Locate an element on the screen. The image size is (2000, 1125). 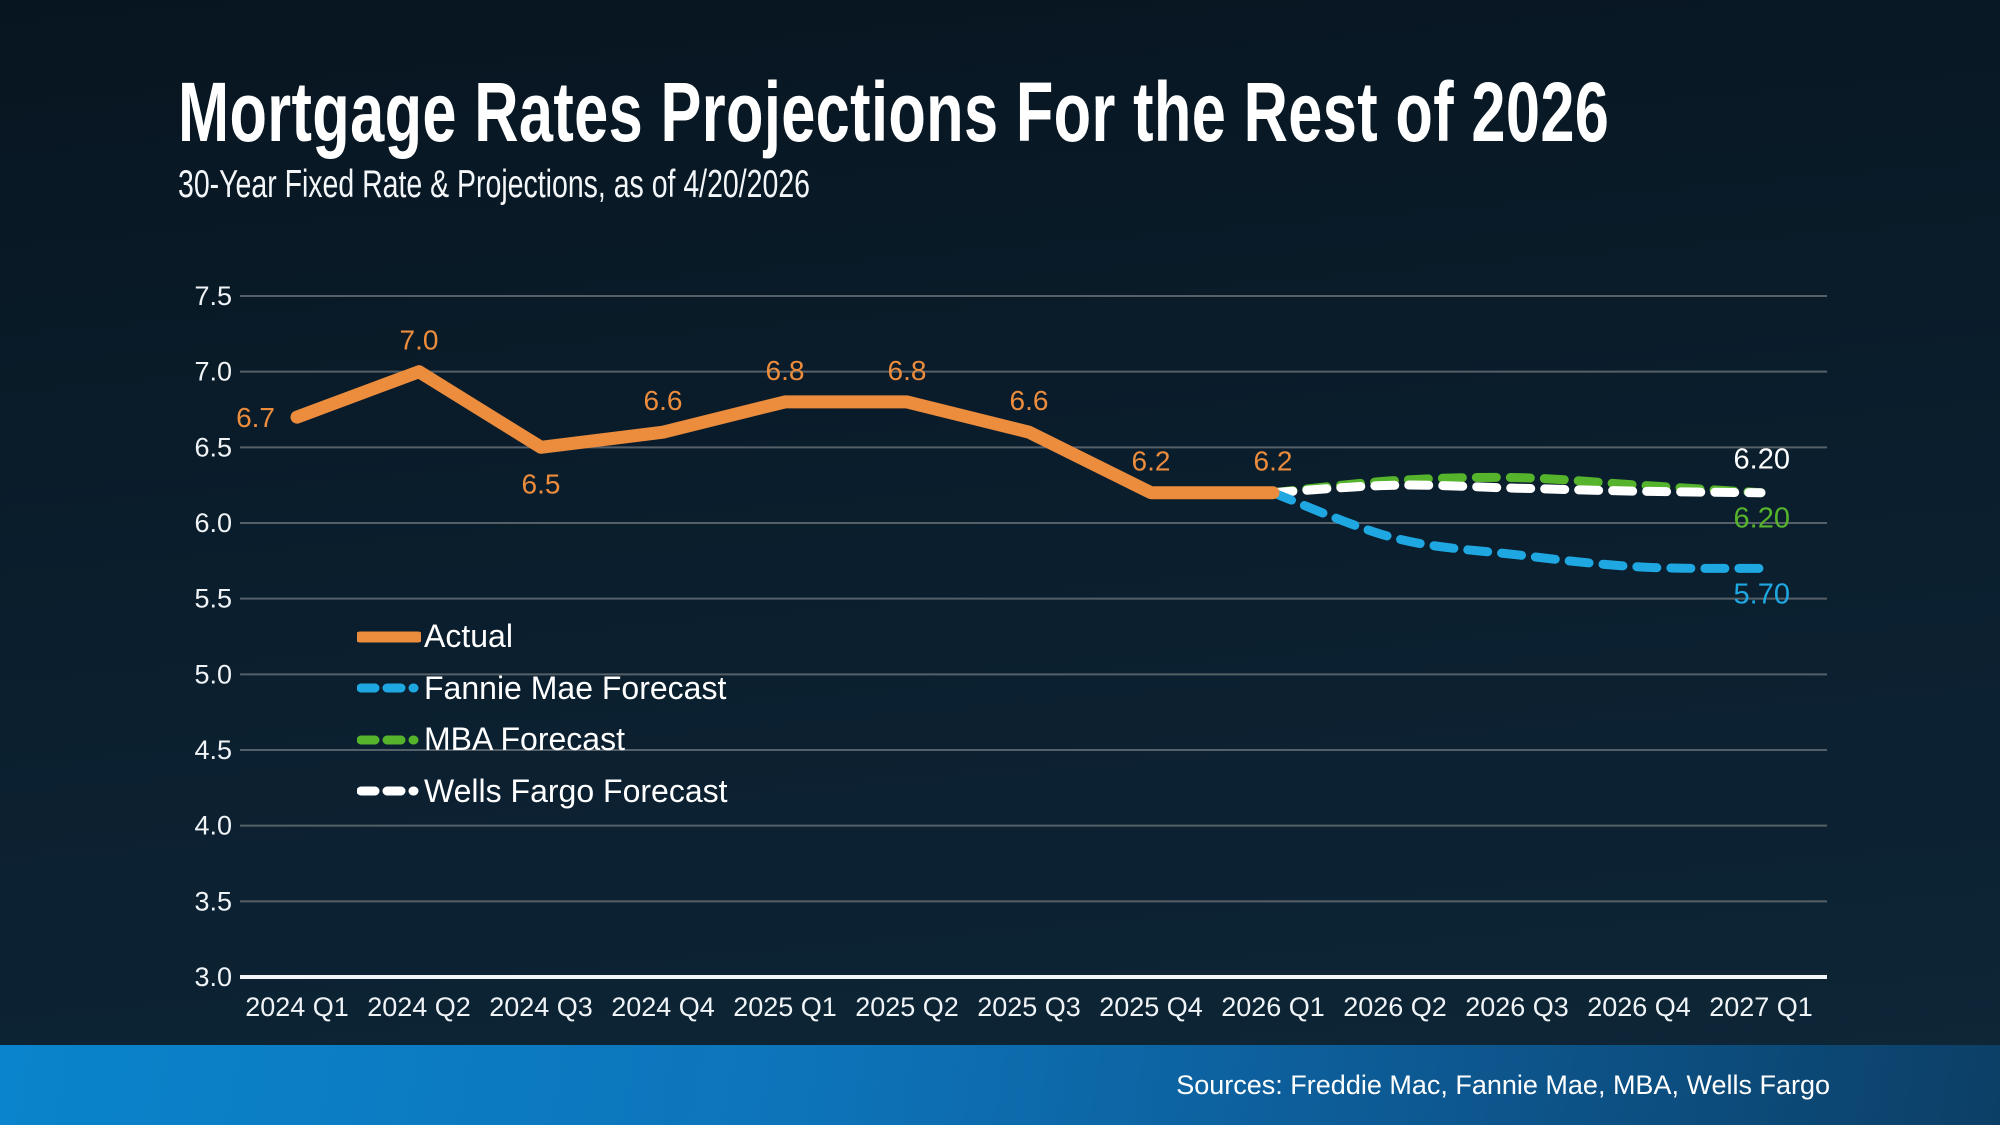
x-tick-label: 2024 Q3 is located at coordinates (541, 1007).